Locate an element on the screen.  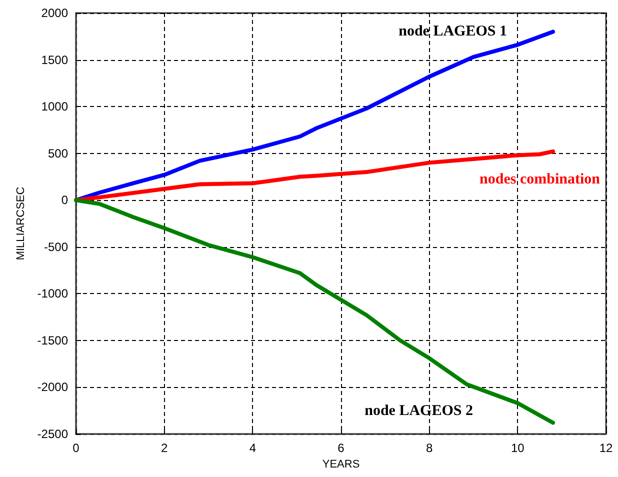
y-tick-label: -2000 is located at coordinates (52, 387).